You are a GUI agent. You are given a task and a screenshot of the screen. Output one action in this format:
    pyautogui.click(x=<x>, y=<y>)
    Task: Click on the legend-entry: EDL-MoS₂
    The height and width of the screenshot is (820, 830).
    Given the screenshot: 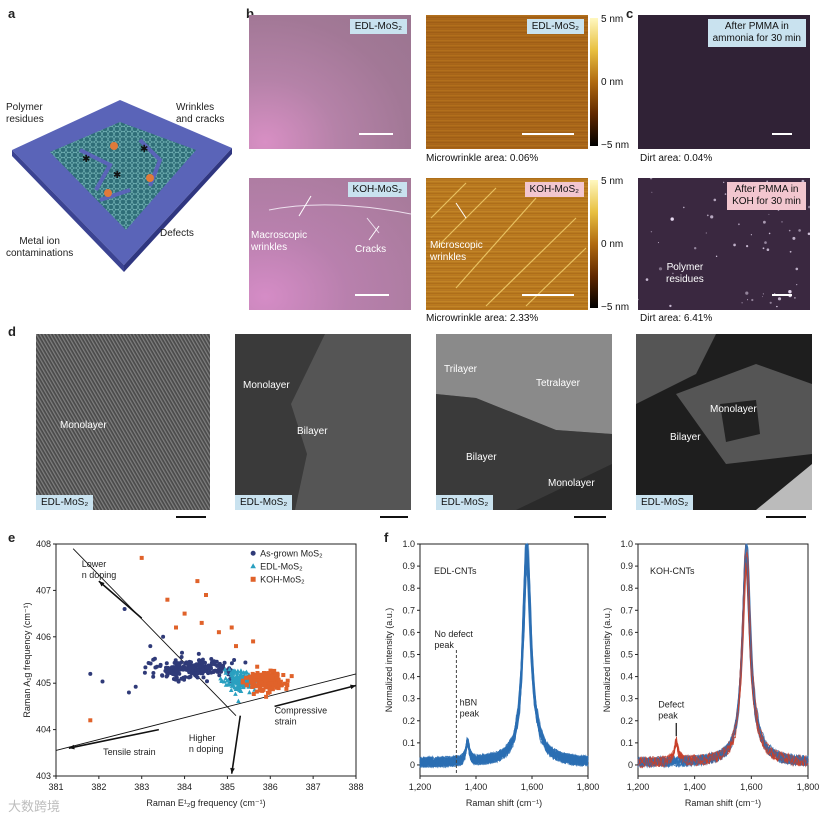 What is the action you would take?
    pyautogui.click(x=281, y=566)
    